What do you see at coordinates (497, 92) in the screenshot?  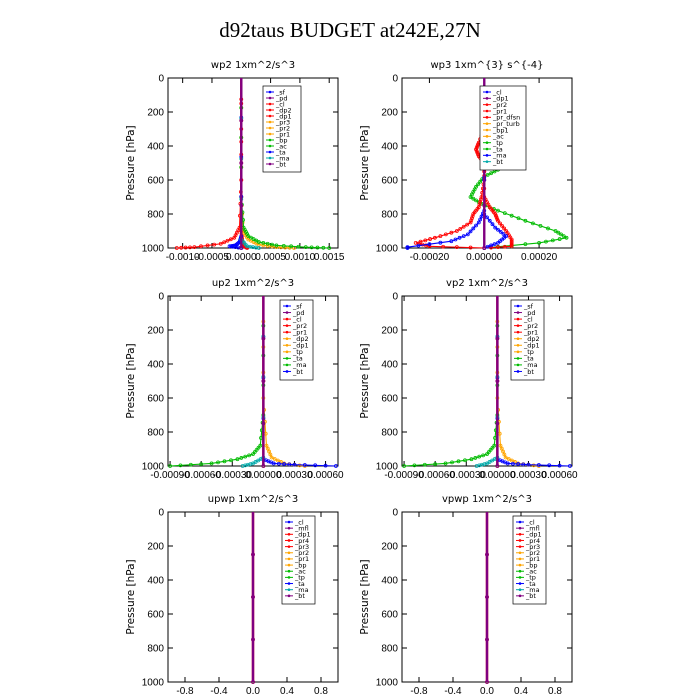 I see `legend-entry: _cl` at bounding box center [497, 92].